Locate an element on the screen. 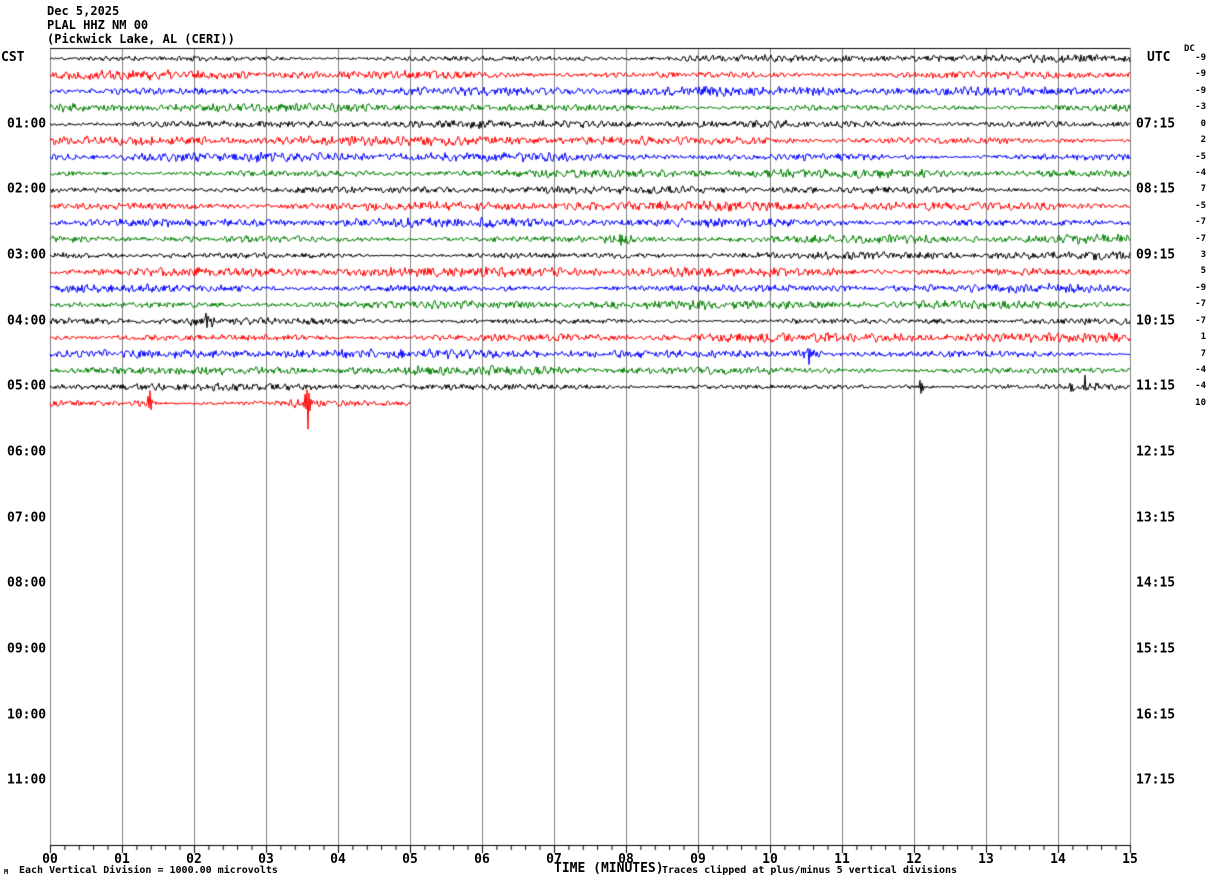 The image size is (1210, 886). x-tick-label: 10 is located at coordinates (770, 859).